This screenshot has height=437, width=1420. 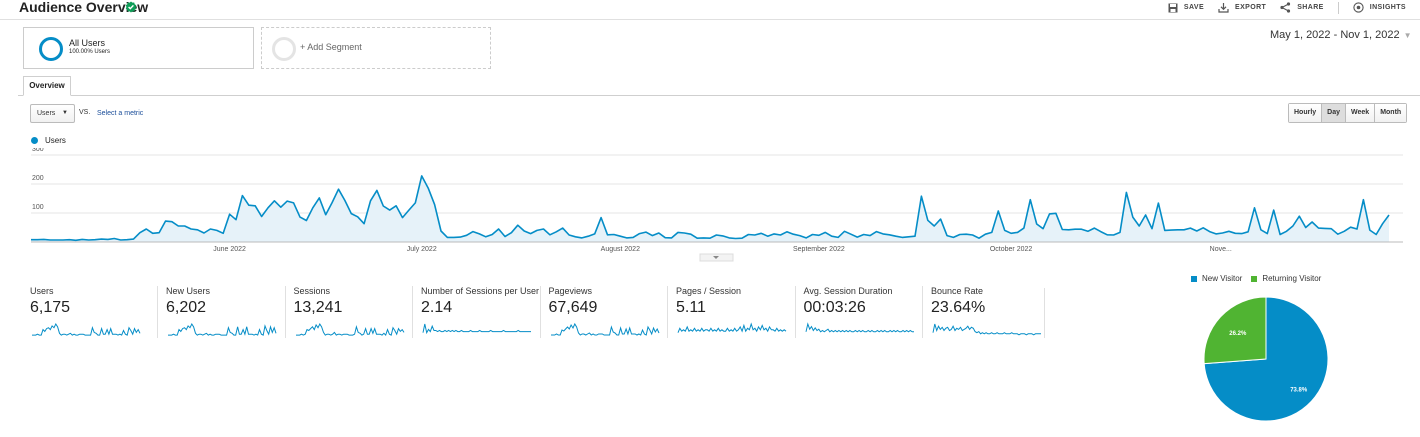 I want to click on save-label: SAVE, so click(x=1194, y=7).